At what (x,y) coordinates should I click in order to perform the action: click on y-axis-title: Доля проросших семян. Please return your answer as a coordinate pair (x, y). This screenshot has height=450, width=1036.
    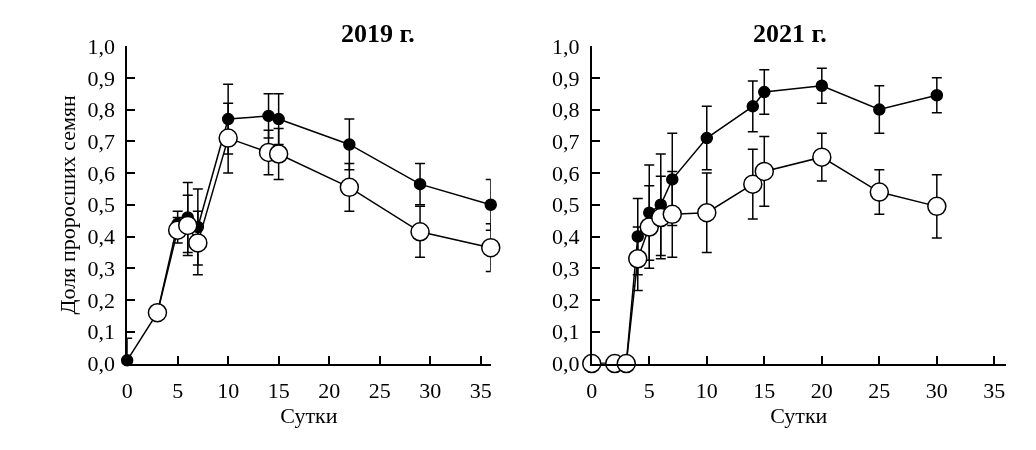
    Looking at the image, I should click on (67, 204).